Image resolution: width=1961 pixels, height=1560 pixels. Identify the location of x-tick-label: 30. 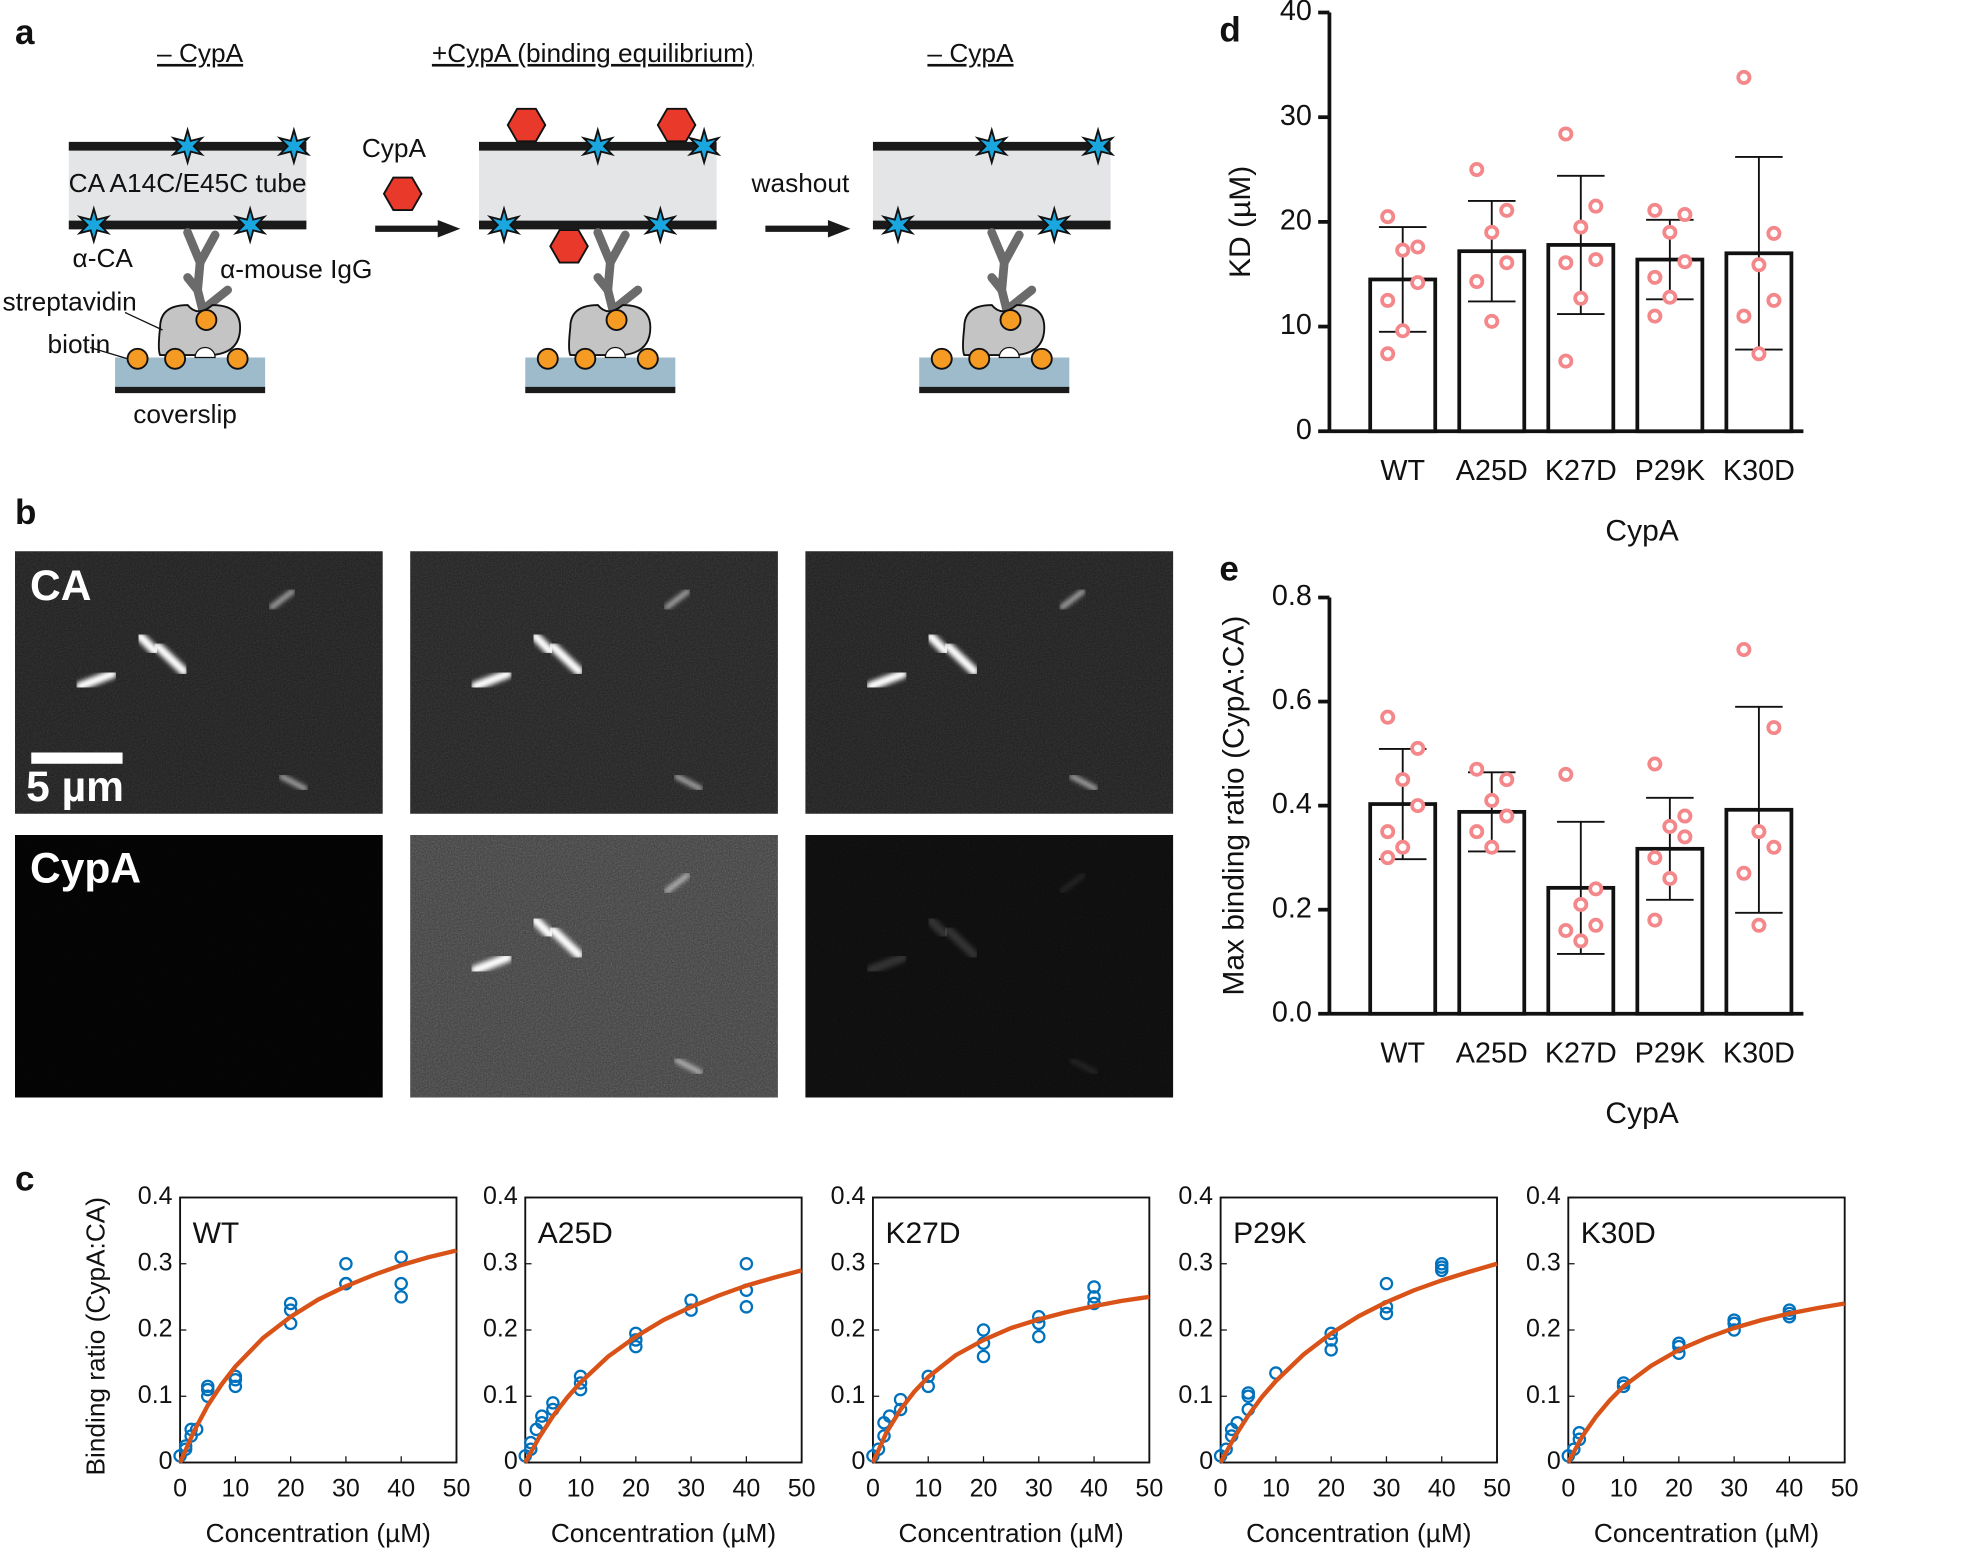
(1734, 1489).